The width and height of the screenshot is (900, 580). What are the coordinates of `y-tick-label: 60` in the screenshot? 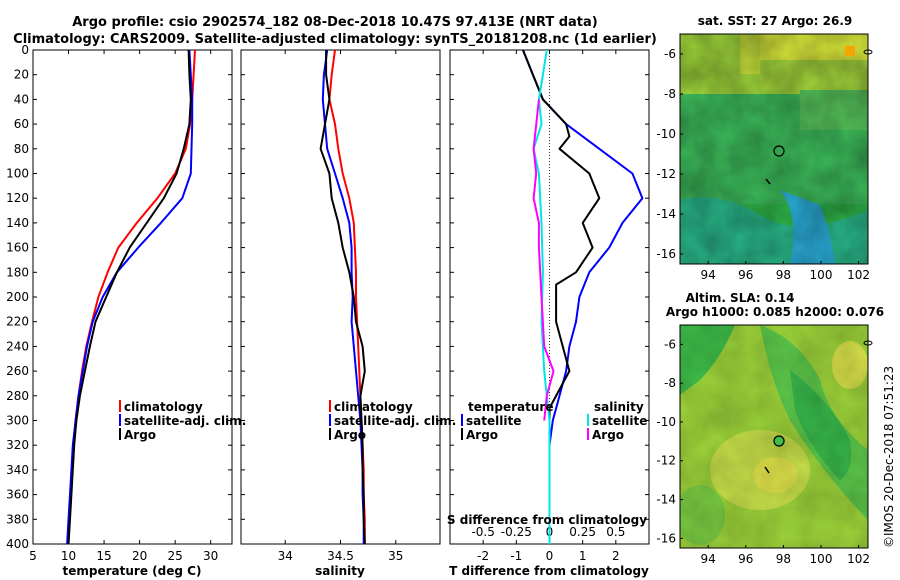 It's located at (21, 124).